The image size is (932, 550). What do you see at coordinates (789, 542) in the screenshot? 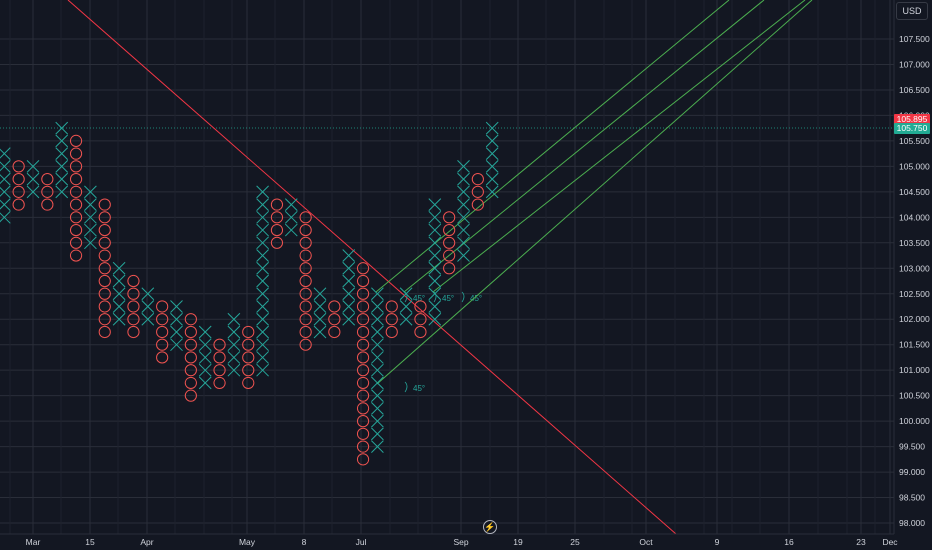
I see `time-tick-label: 16` at bounding box center [789, 542].